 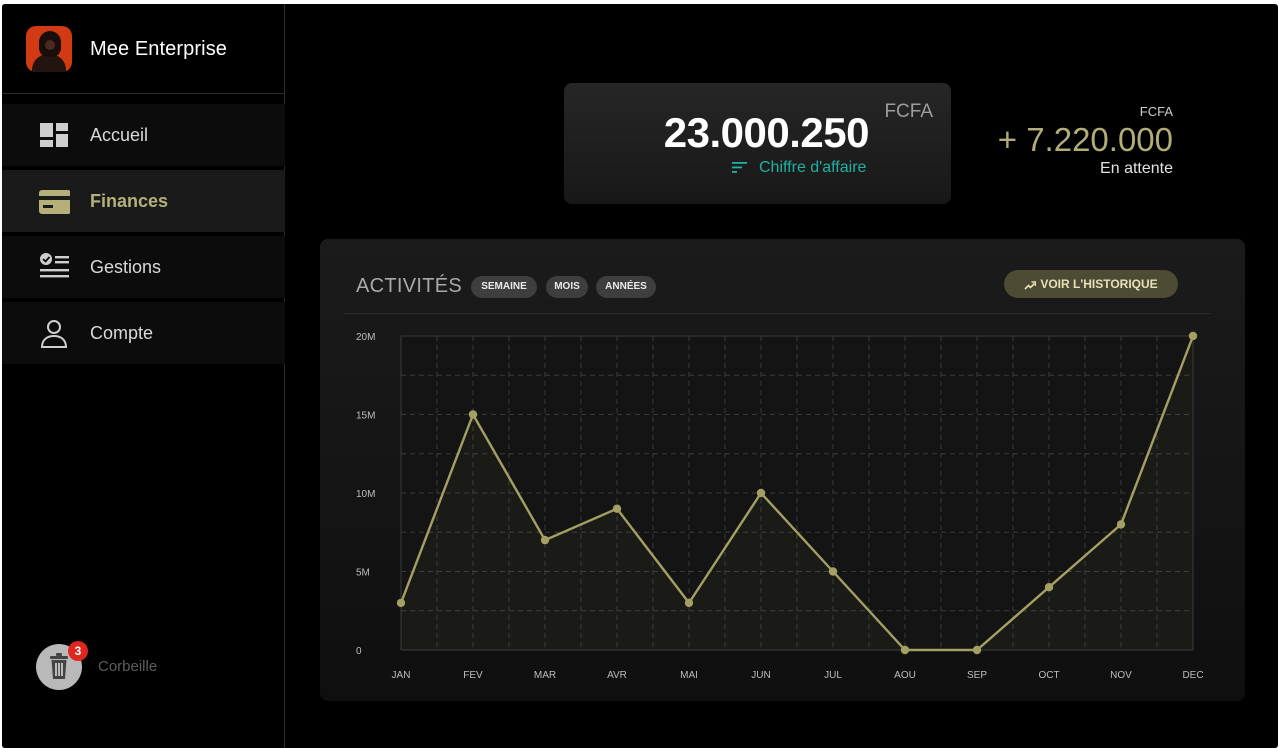 What do you see at coordinates (1121, 524) in the screenshot?
I see `data-point-nov` at bounding box center [1121, 524].